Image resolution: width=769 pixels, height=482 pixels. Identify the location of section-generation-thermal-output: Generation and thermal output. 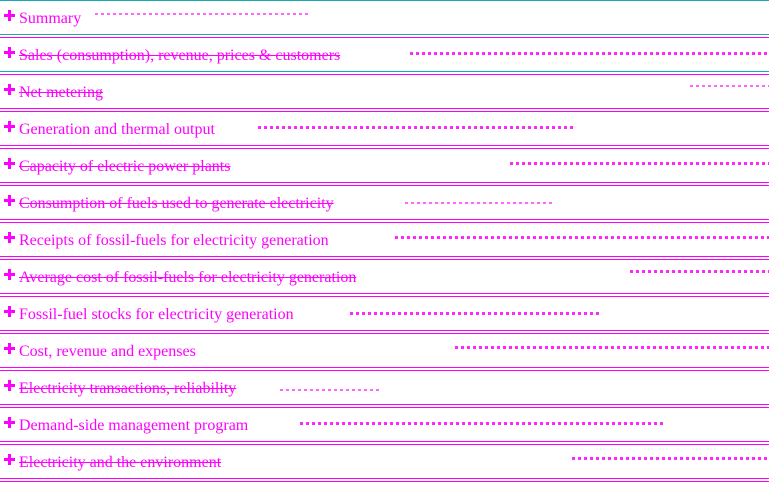
(384, 130).